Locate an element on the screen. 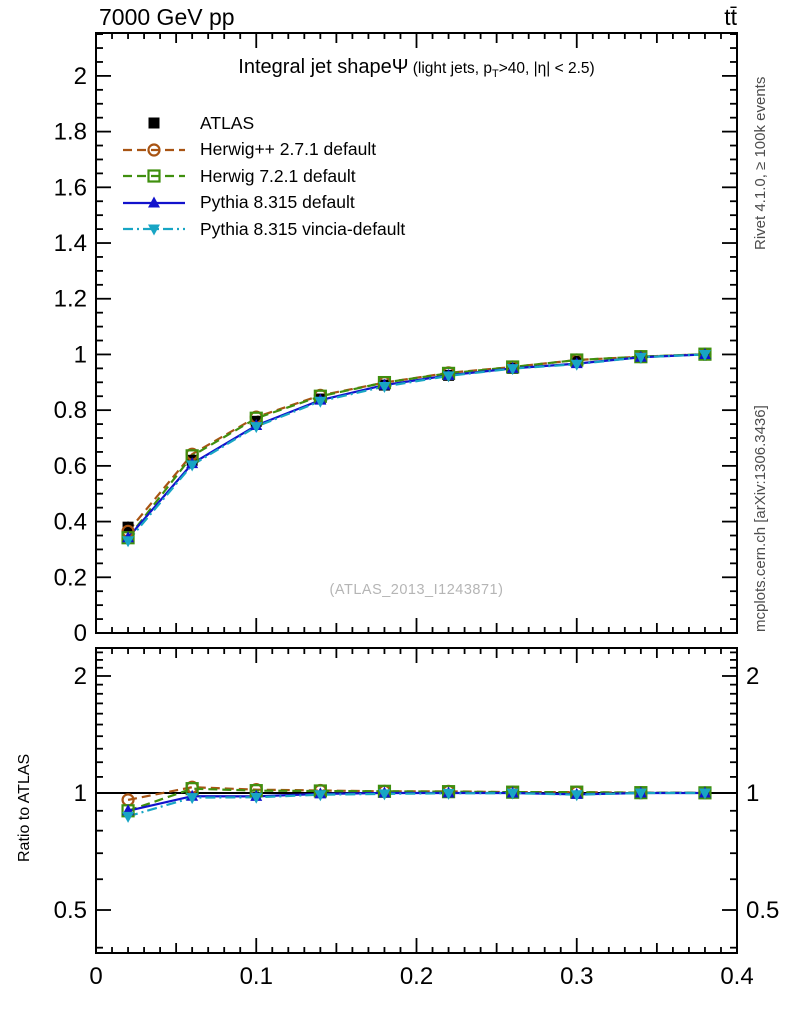 This screenshot has height=1024, width=786. x-label: 0.4 is located at coordinates (736, 976).